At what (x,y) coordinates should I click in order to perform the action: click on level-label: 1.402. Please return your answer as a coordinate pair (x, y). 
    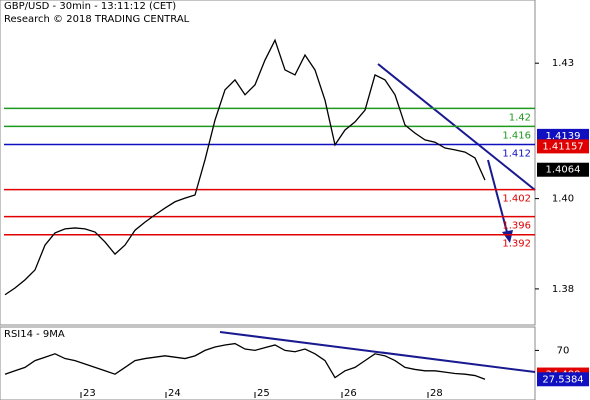
    Looking at the image, I should click on (516, 199).